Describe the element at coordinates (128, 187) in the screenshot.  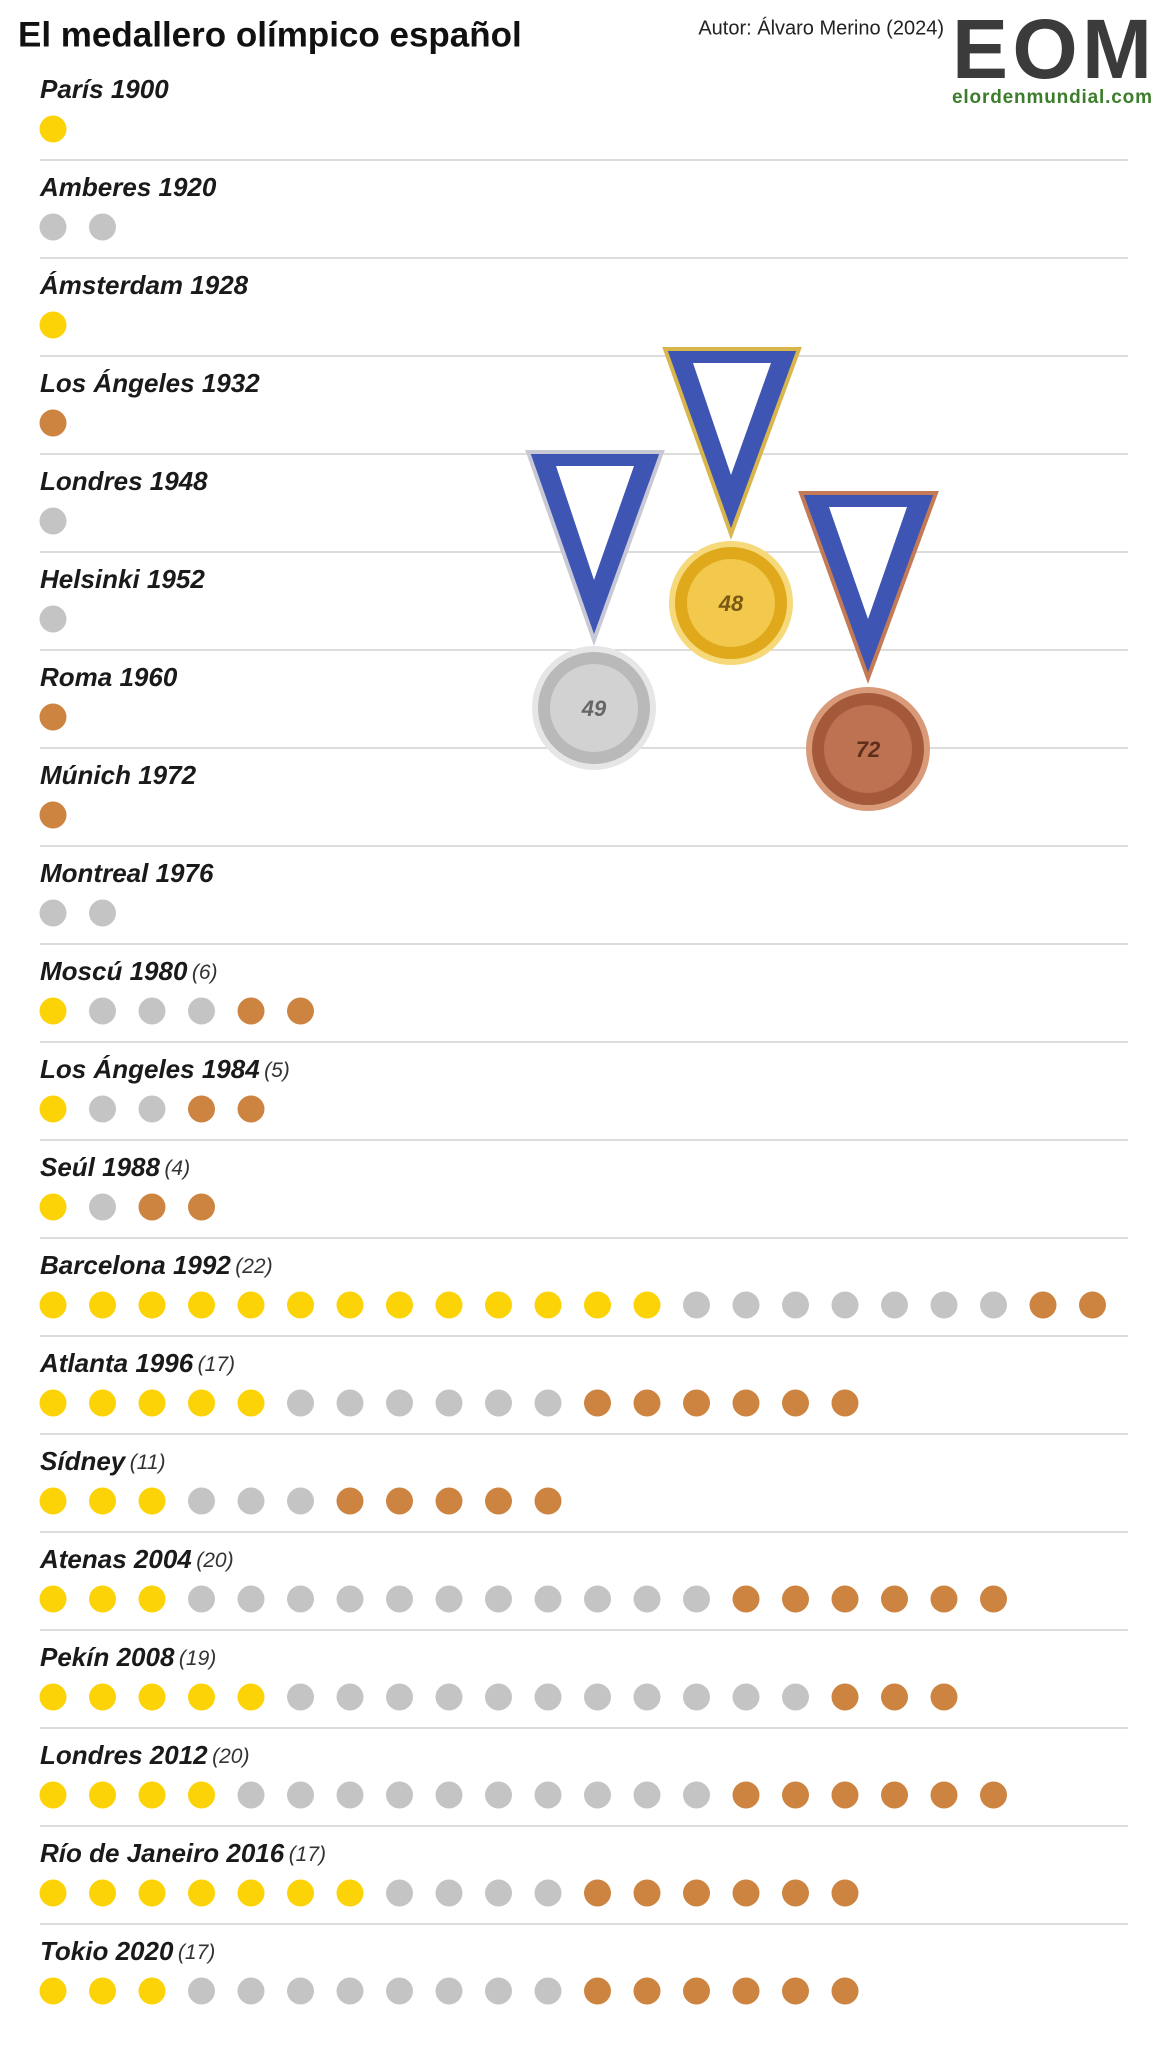
I see `edition-label: Amberes 1920` at that location.